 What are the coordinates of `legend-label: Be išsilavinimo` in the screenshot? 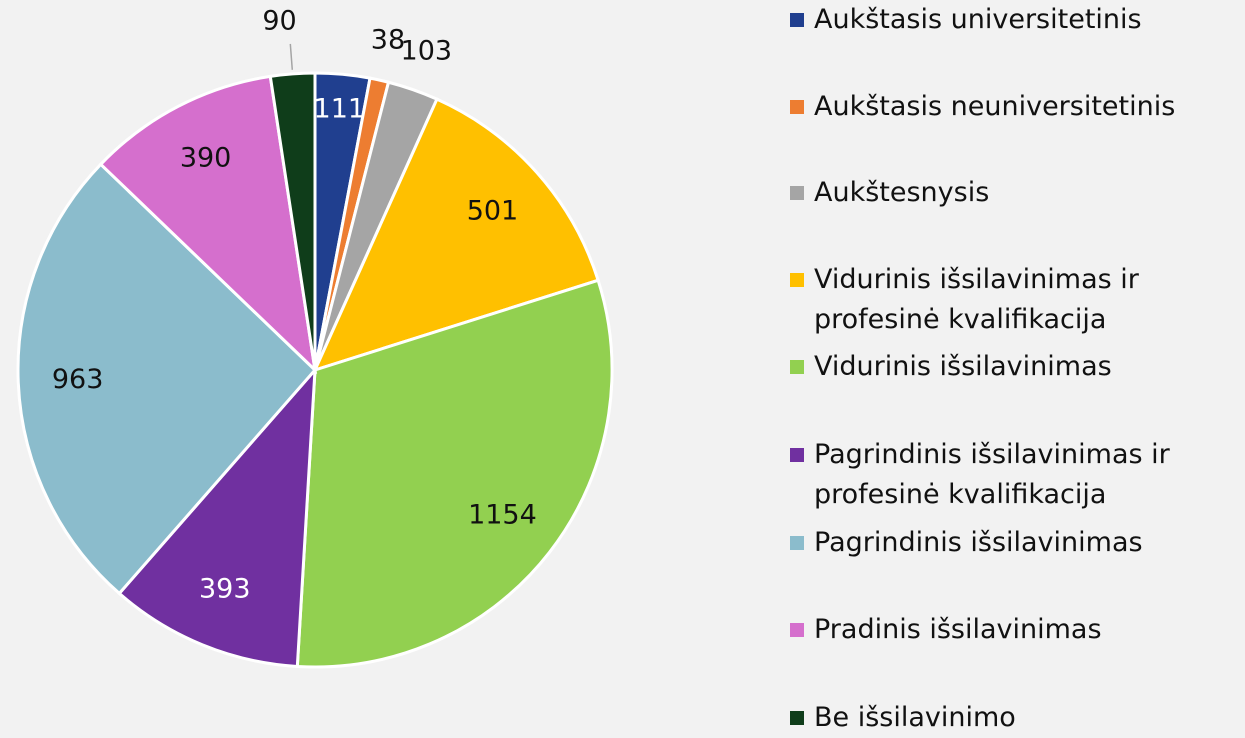 It's located at (915, 717).